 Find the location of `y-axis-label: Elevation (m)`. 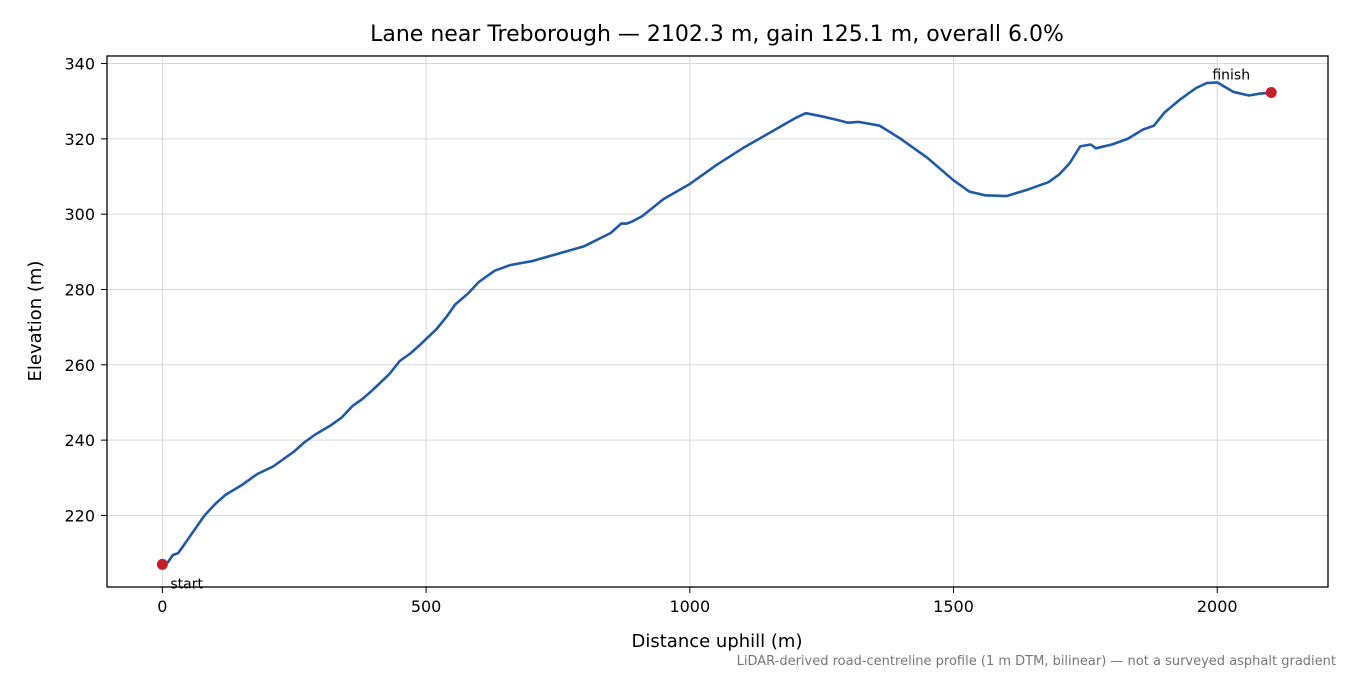

y-axis-label: Elevation (m) is located at coordinates (35, 321).